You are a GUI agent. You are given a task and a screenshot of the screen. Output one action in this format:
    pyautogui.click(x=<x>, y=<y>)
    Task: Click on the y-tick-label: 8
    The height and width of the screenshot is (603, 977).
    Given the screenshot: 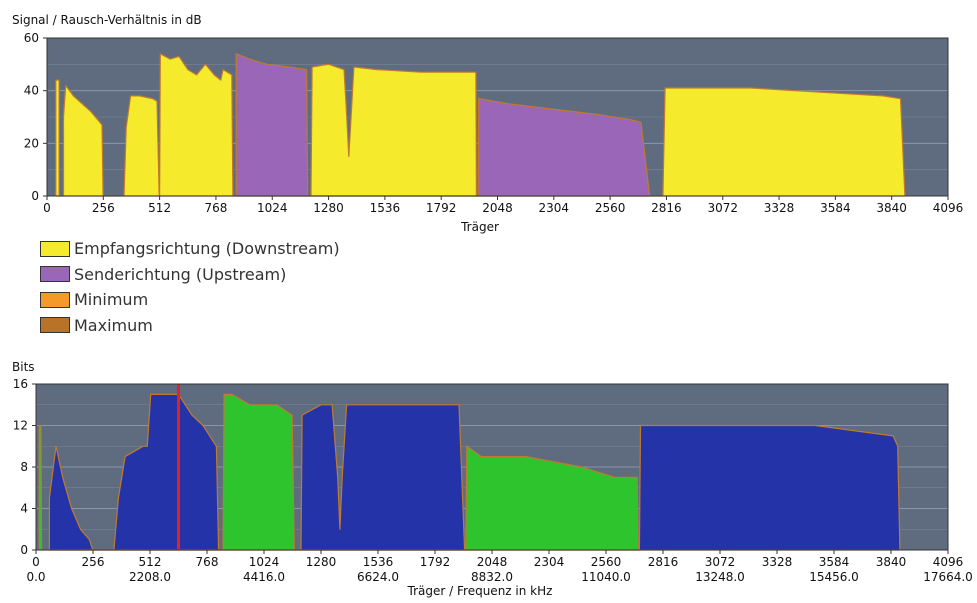 What is the action you would take?
    pyautogui.click(x=24, y=467)
    